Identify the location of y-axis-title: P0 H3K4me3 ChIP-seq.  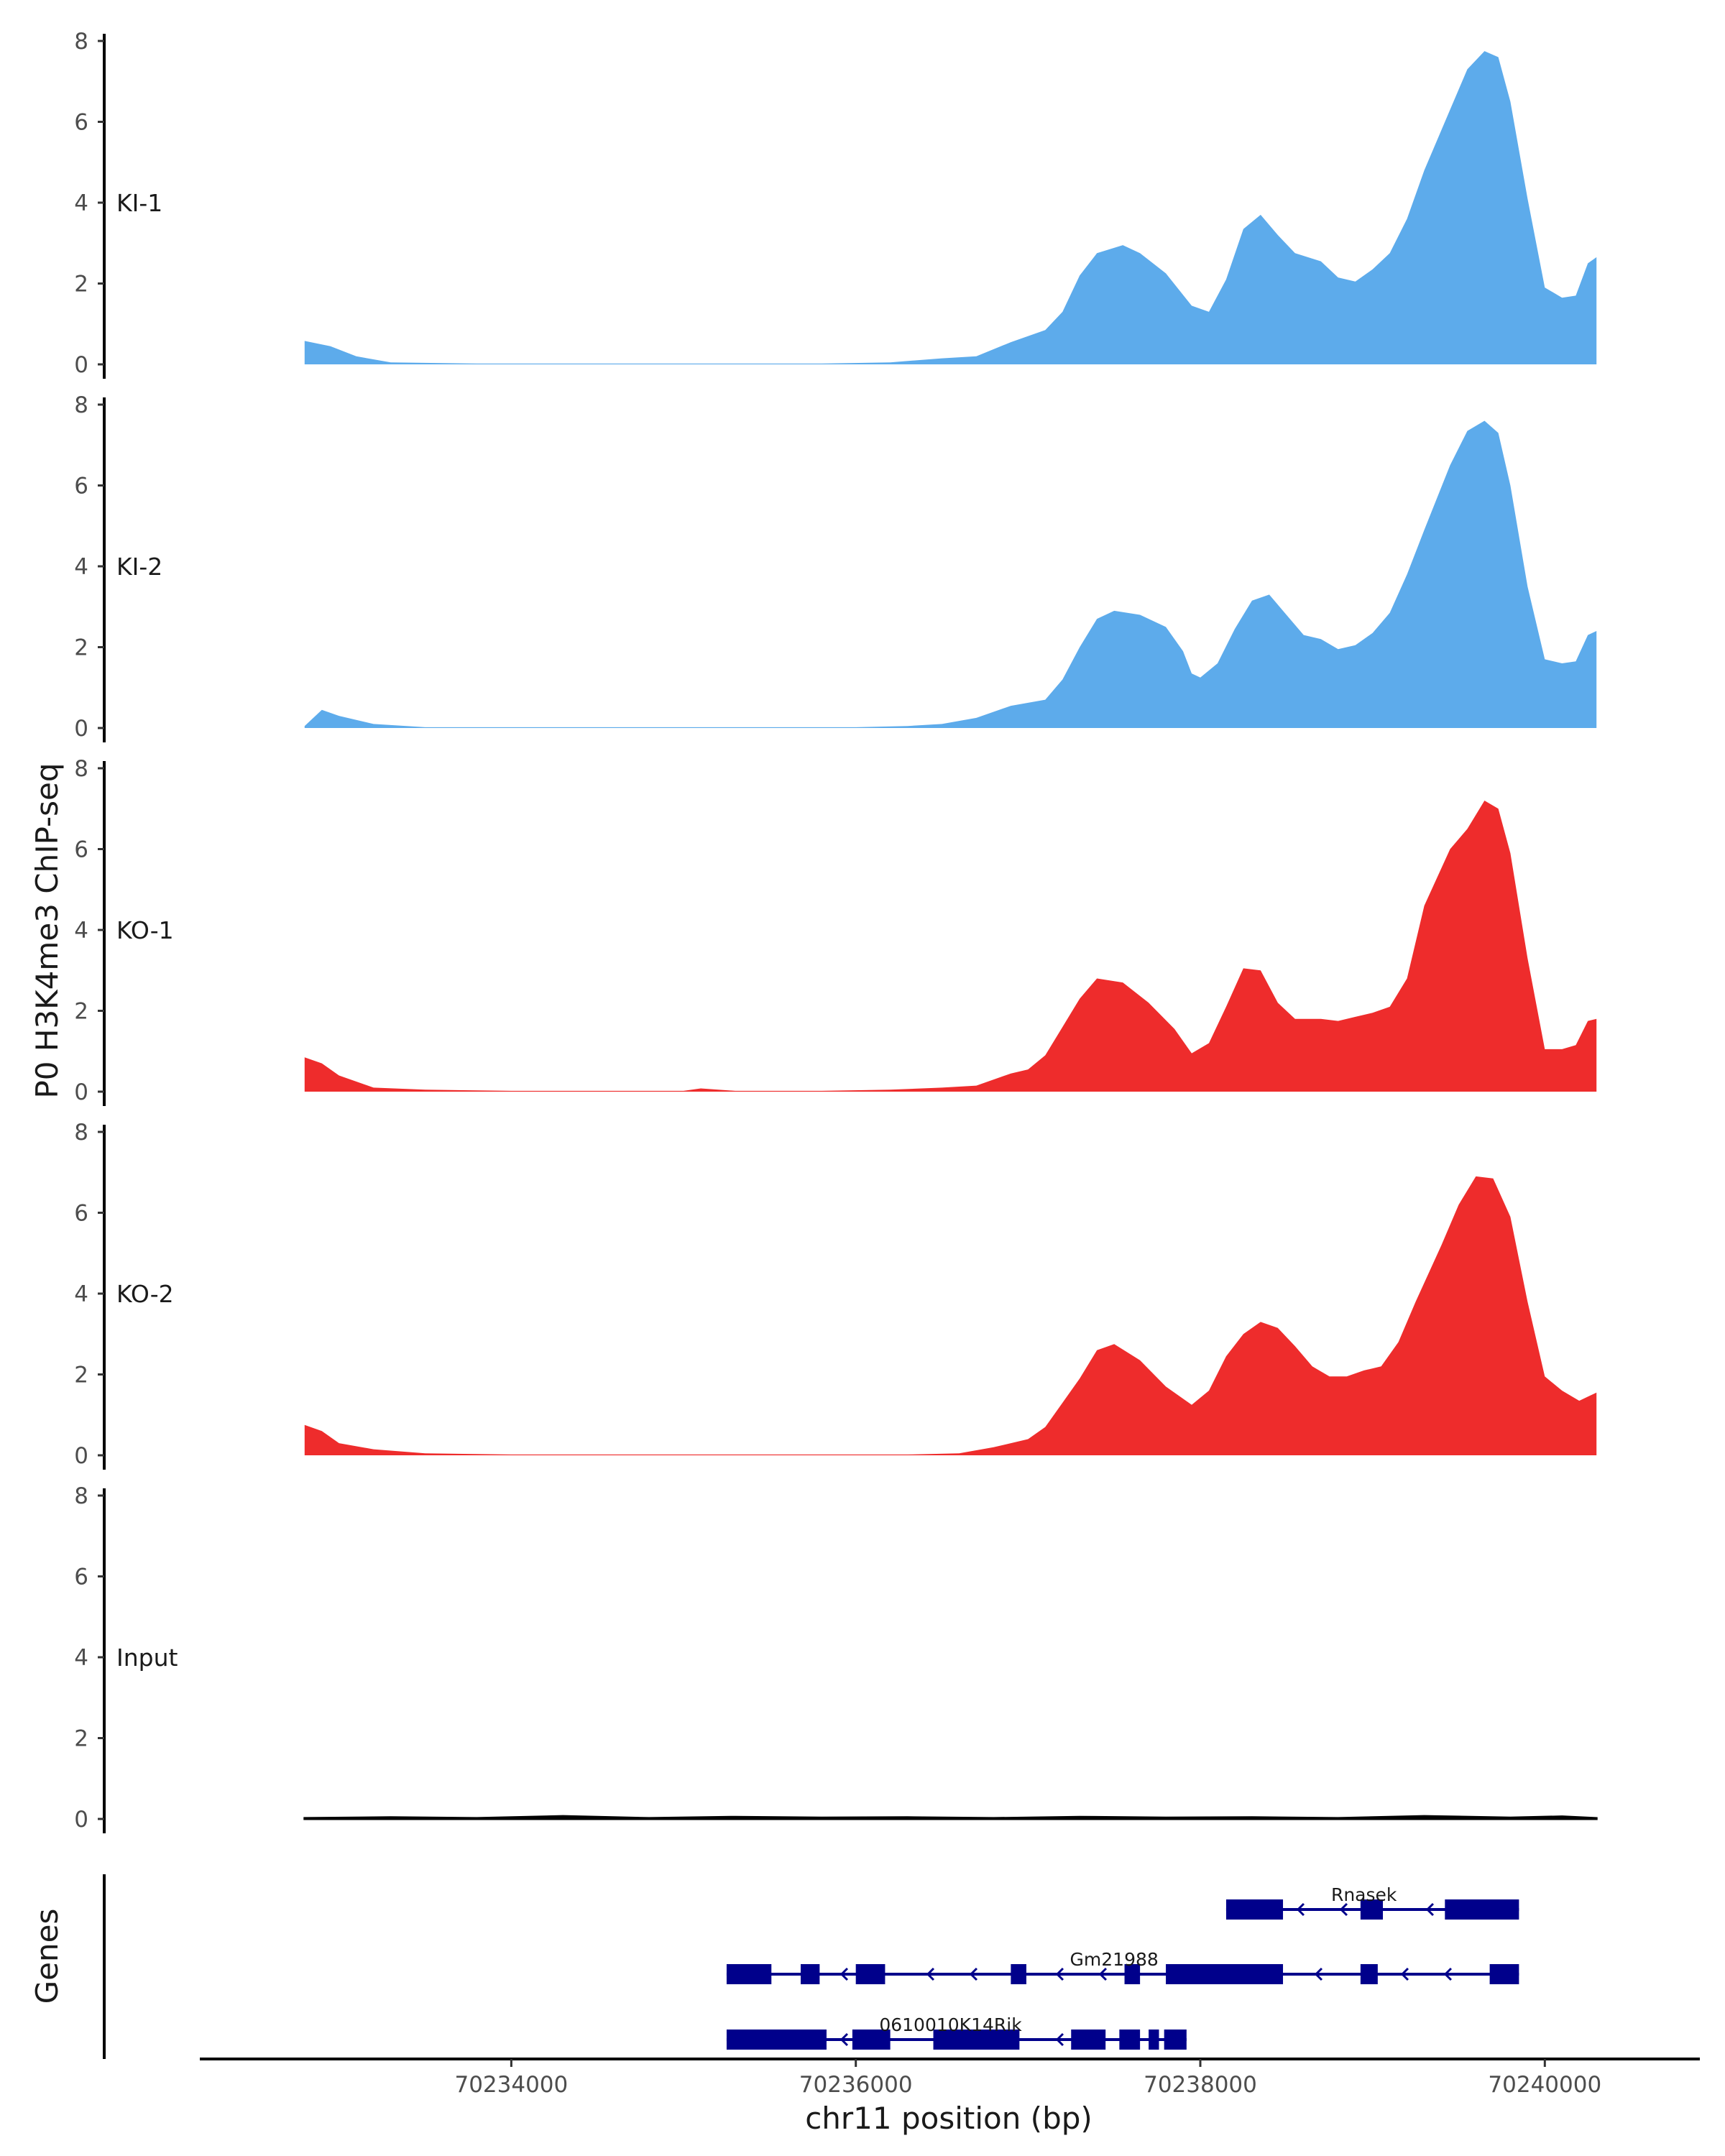
(47, 931).